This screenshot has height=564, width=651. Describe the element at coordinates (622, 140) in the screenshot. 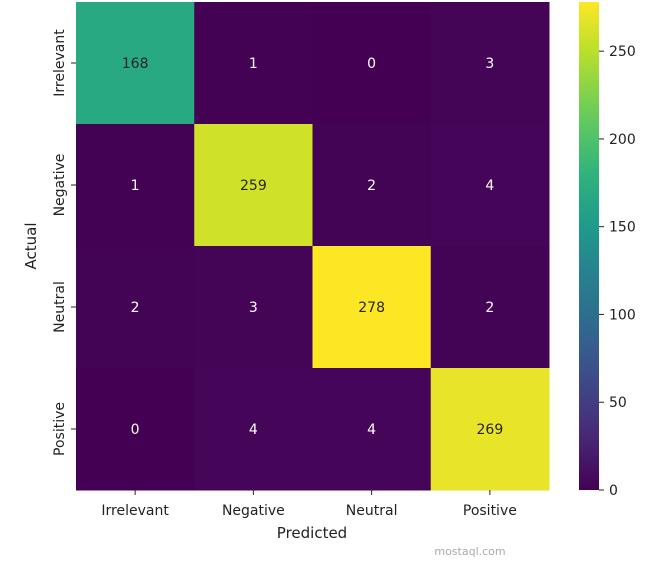

I see `colorbar-tick-label: 200` at that location.